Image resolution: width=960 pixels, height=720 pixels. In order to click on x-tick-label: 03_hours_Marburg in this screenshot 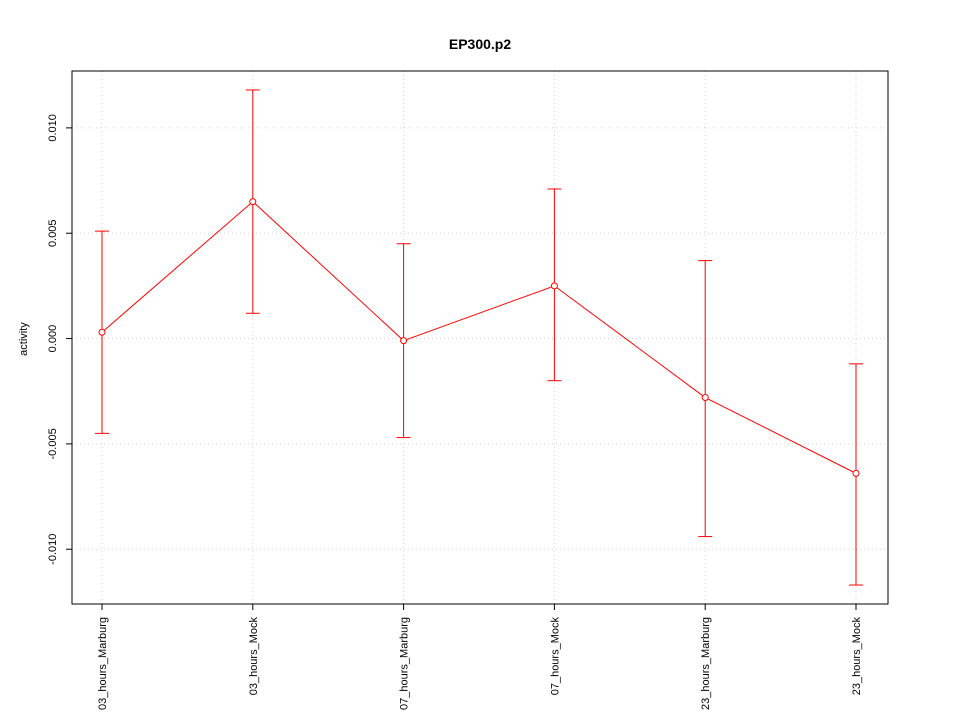, I will do `click(103, 663)`.